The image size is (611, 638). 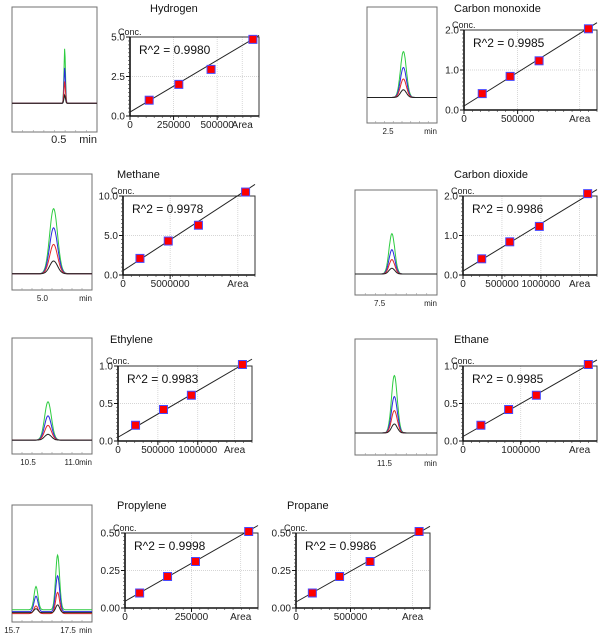 What do you see at coordinates (282, 571) in the screenshot?
I see `y-tick-label: 0.25` at bounding box center [282, 571].